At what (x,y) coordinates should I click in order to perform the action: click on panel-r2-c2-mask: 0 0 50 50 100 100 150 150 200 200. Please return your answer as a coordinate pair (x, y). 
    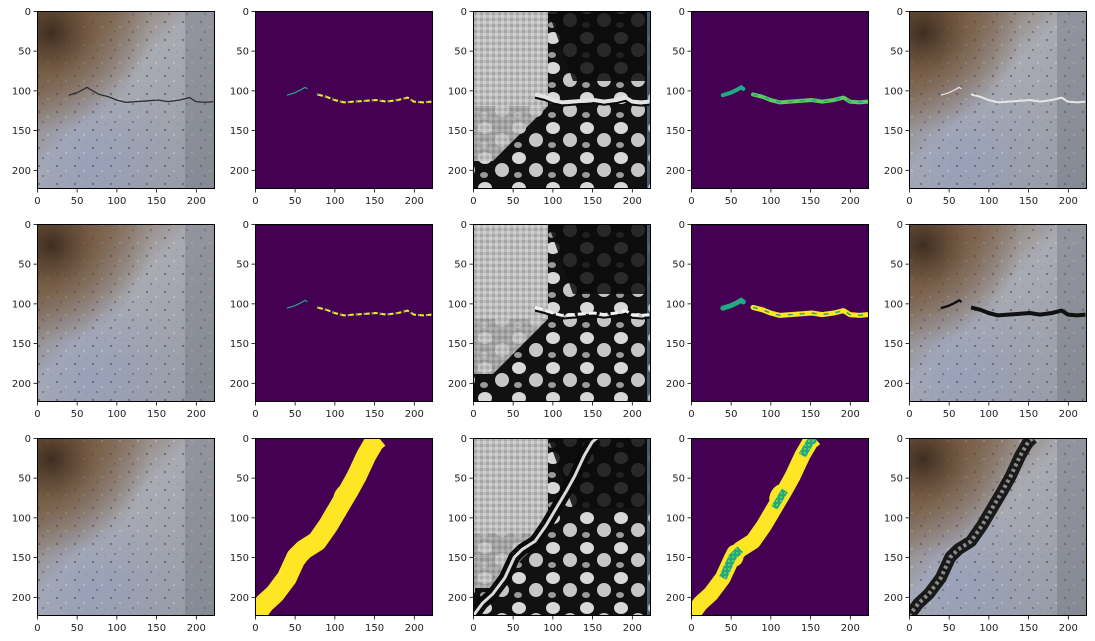
    Looking at the image, I should click on (331, 320).